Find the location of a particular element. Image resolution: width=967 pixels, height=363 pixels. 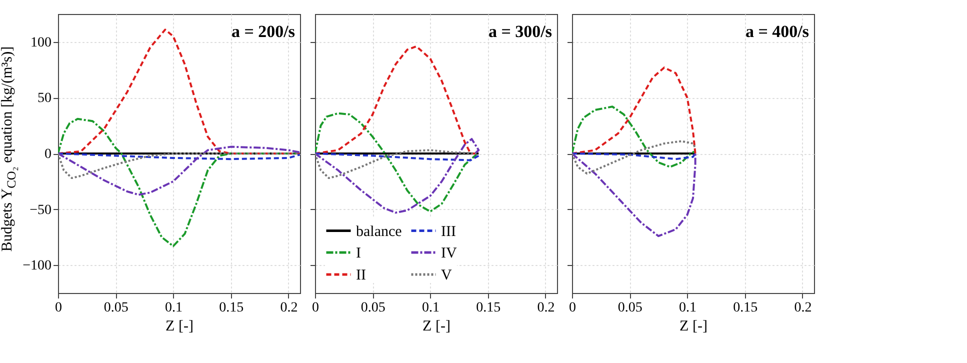

y-tick-label: −100 is located at coordinates (37, 266).